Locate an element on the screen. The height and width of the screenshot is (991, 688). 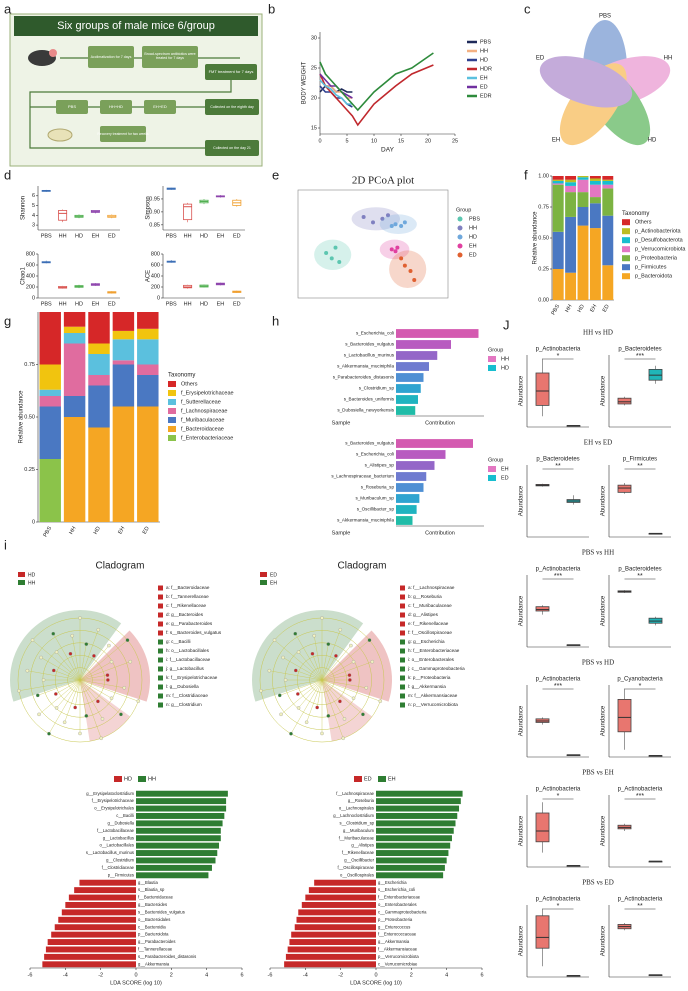
legend-label: p_Verrucomicrobiota is located at coordinates (660, 250).